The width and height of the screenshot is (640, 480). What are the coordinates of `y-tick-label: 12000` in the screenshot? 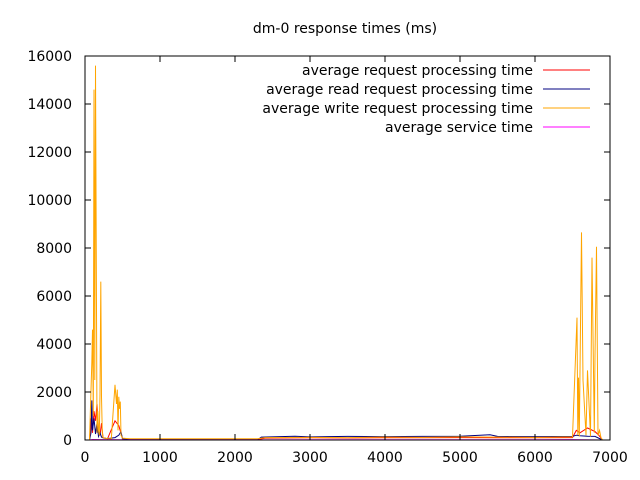 It's located at (49, 153).